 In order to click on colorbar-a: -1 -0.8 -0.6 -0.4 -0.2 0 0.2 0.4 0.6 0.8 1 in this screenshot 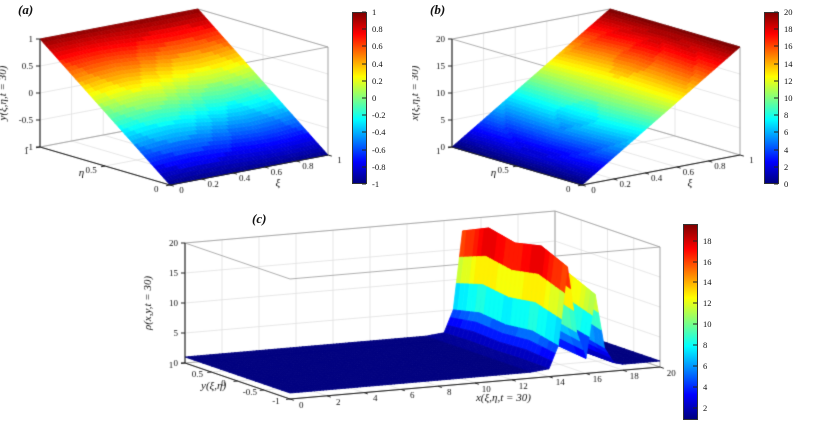, I will do `click(368, 98)`.